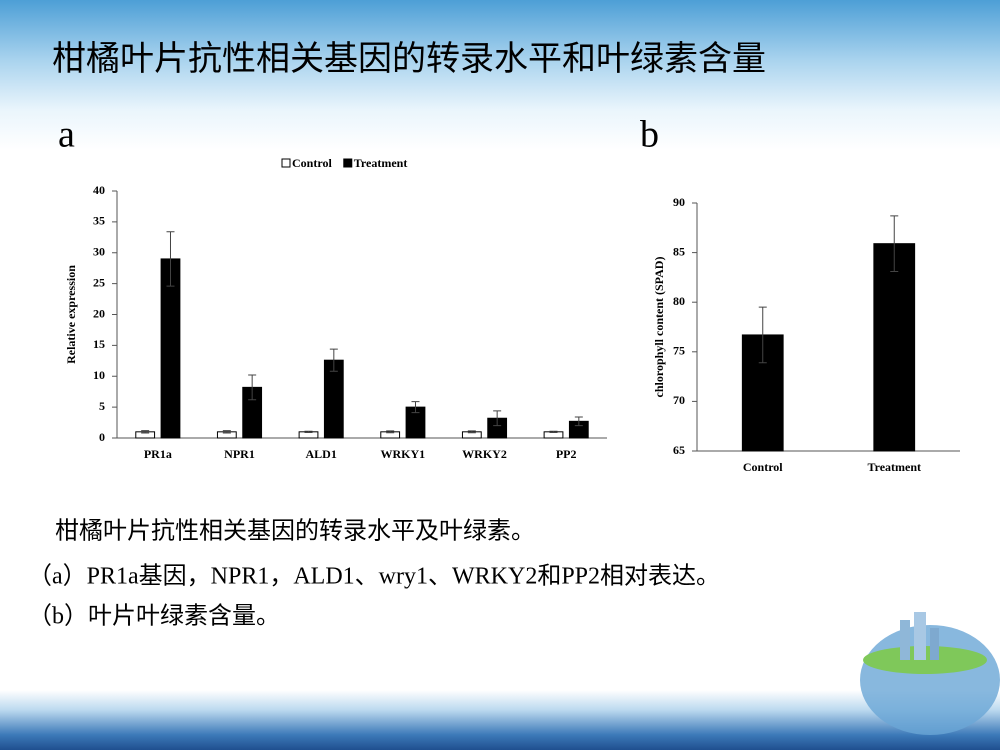 This screenshot has height=750, width=1000. I want to click on y-tick-label: 20, so click(99, 313).